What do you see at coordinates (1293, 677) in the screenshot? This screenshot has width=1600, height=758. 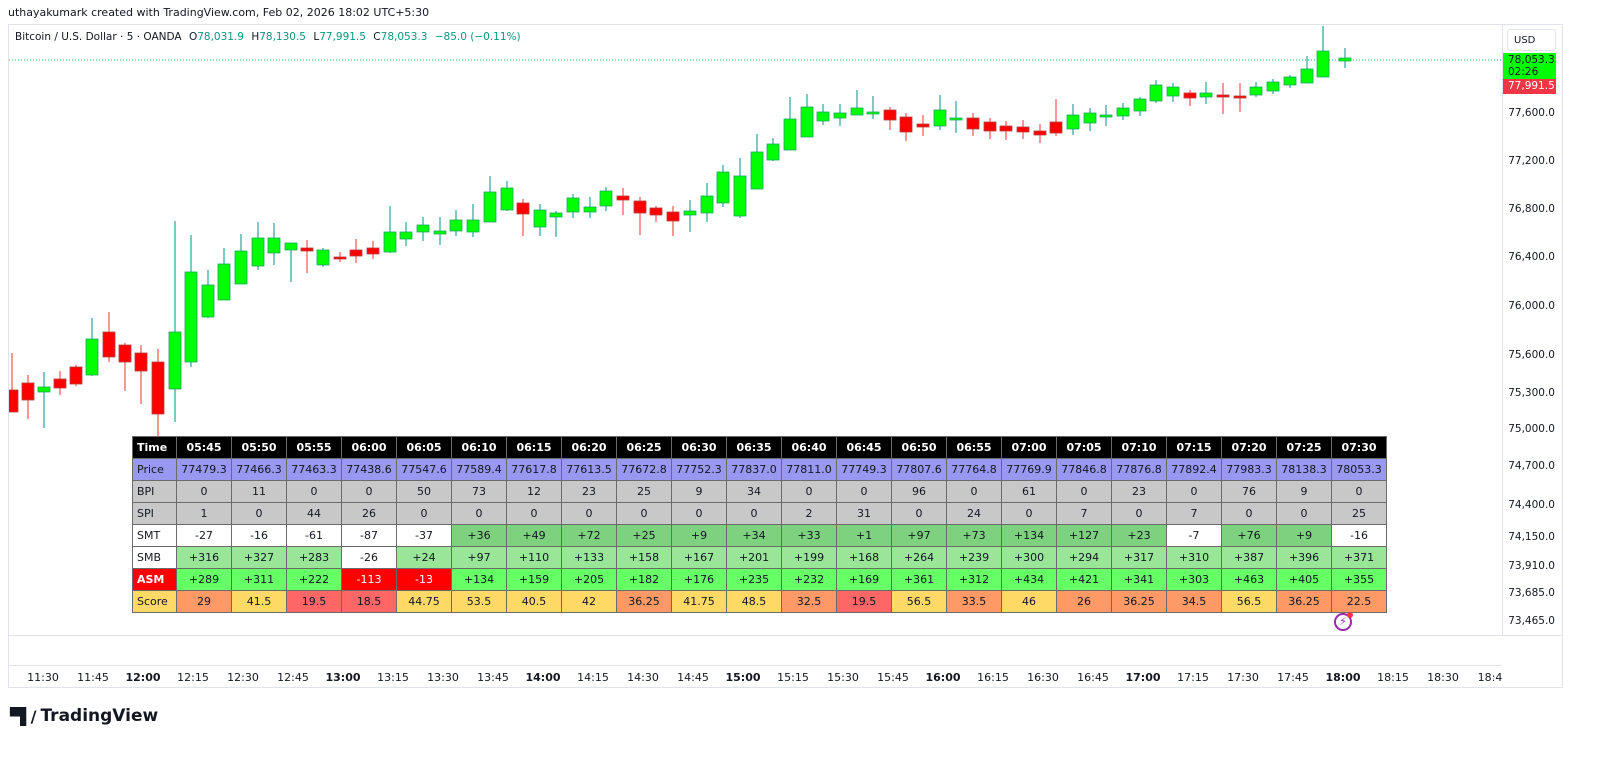 I see `time-tick: 17:45` at bounding box center [1293, 677].